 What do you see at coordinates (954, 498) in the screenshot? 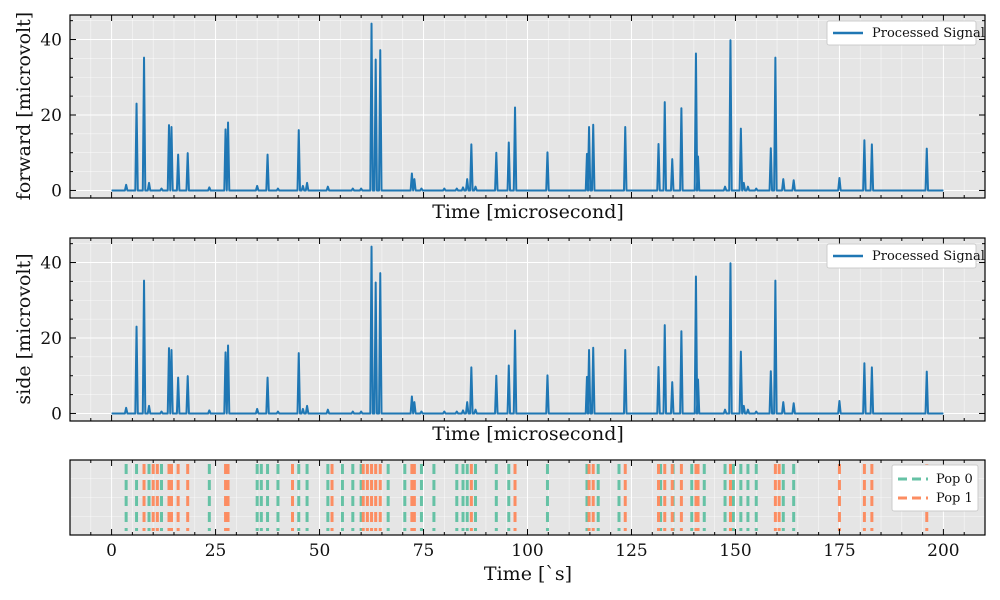
I see `legend-pop1-label: Pop 1` at bounding box center [954, 498].